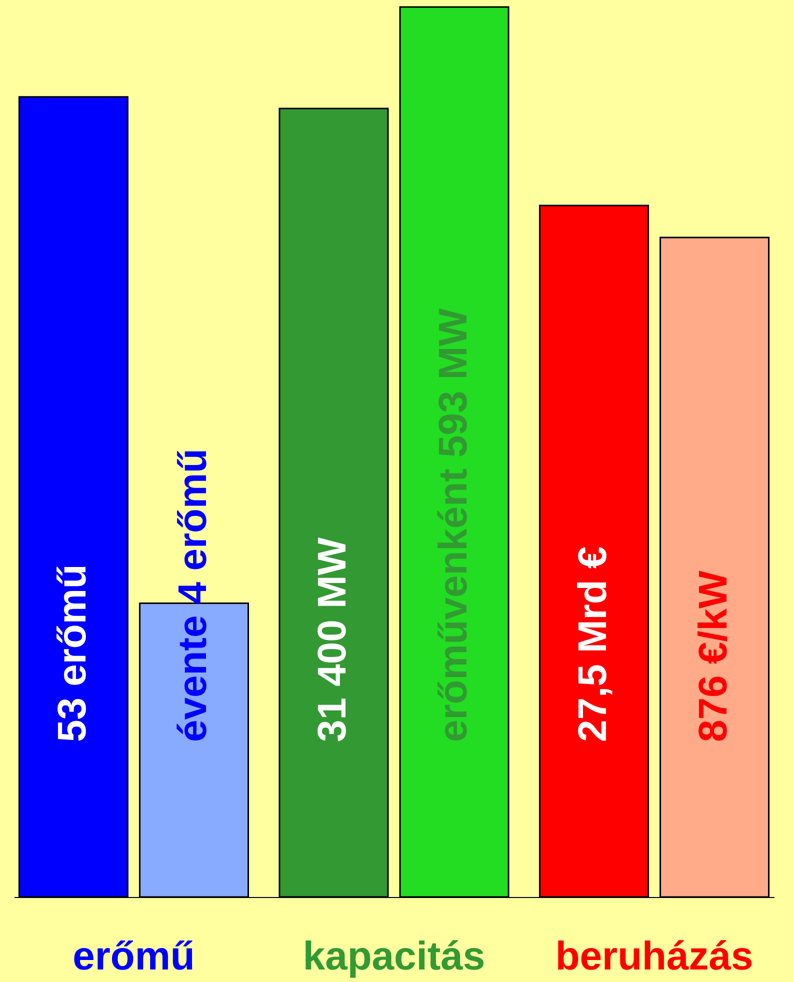 Image resolution: width=794 pixels, height=982 pixels. Describe the element at coordinates (193, 595) in the screenshot. I see `annotation: évente 4 erőmű` at that location.